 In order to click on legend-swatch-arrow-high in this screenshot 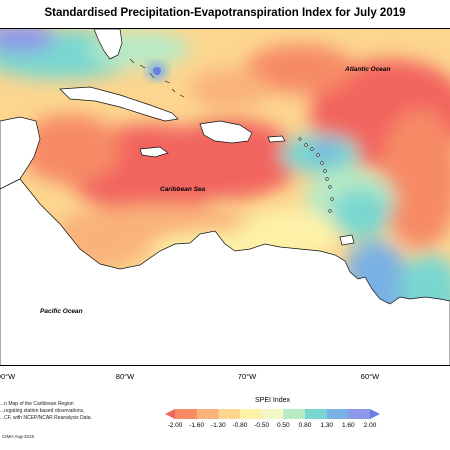, I will do `click(375, 414)`.